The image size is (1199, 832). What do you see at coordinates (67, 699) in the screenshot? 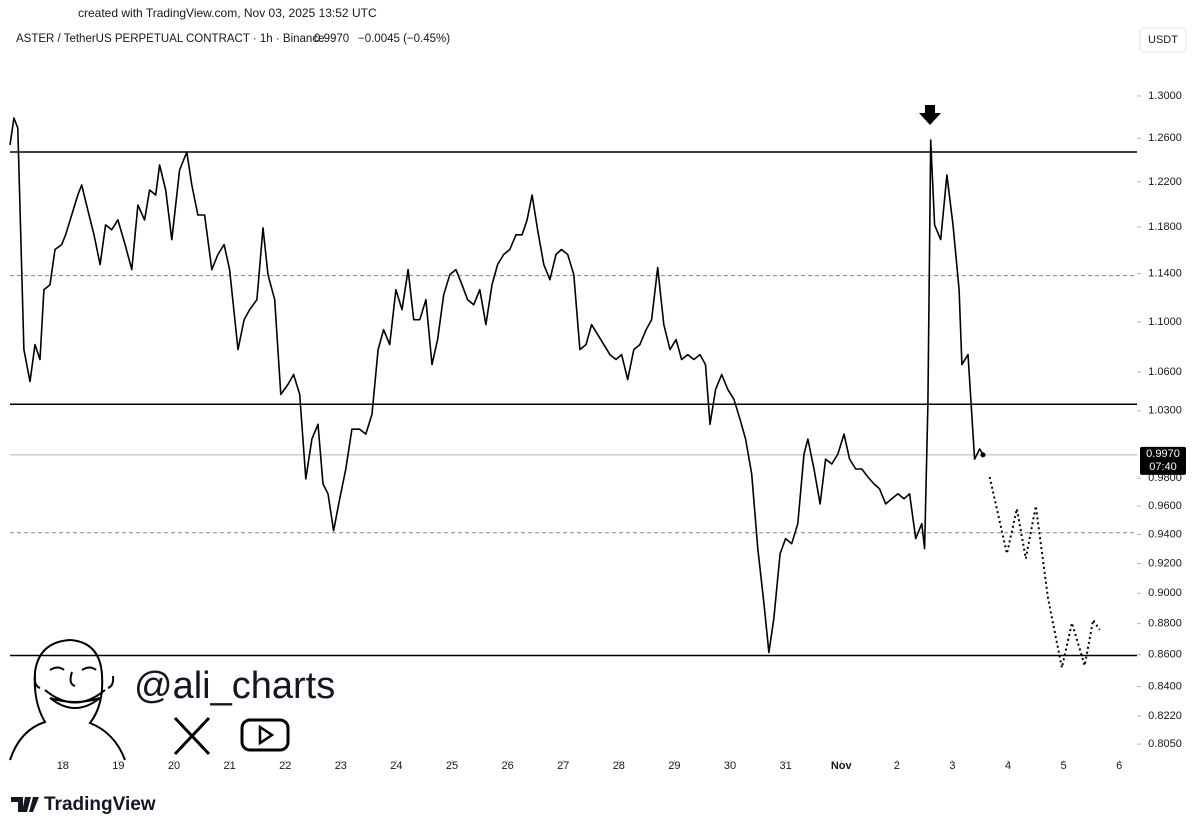
I see `avatar` at bounding box center [67, 699].